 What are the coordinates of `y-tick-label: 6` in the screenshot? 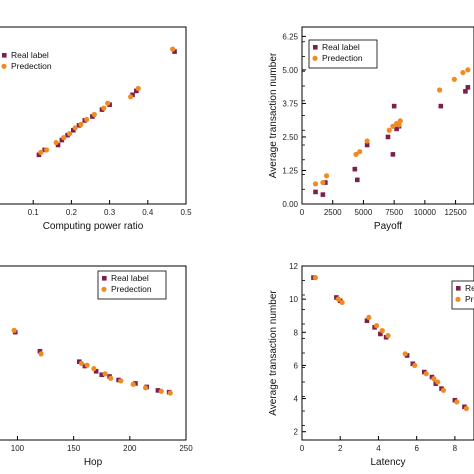 It's located at (296, 365).